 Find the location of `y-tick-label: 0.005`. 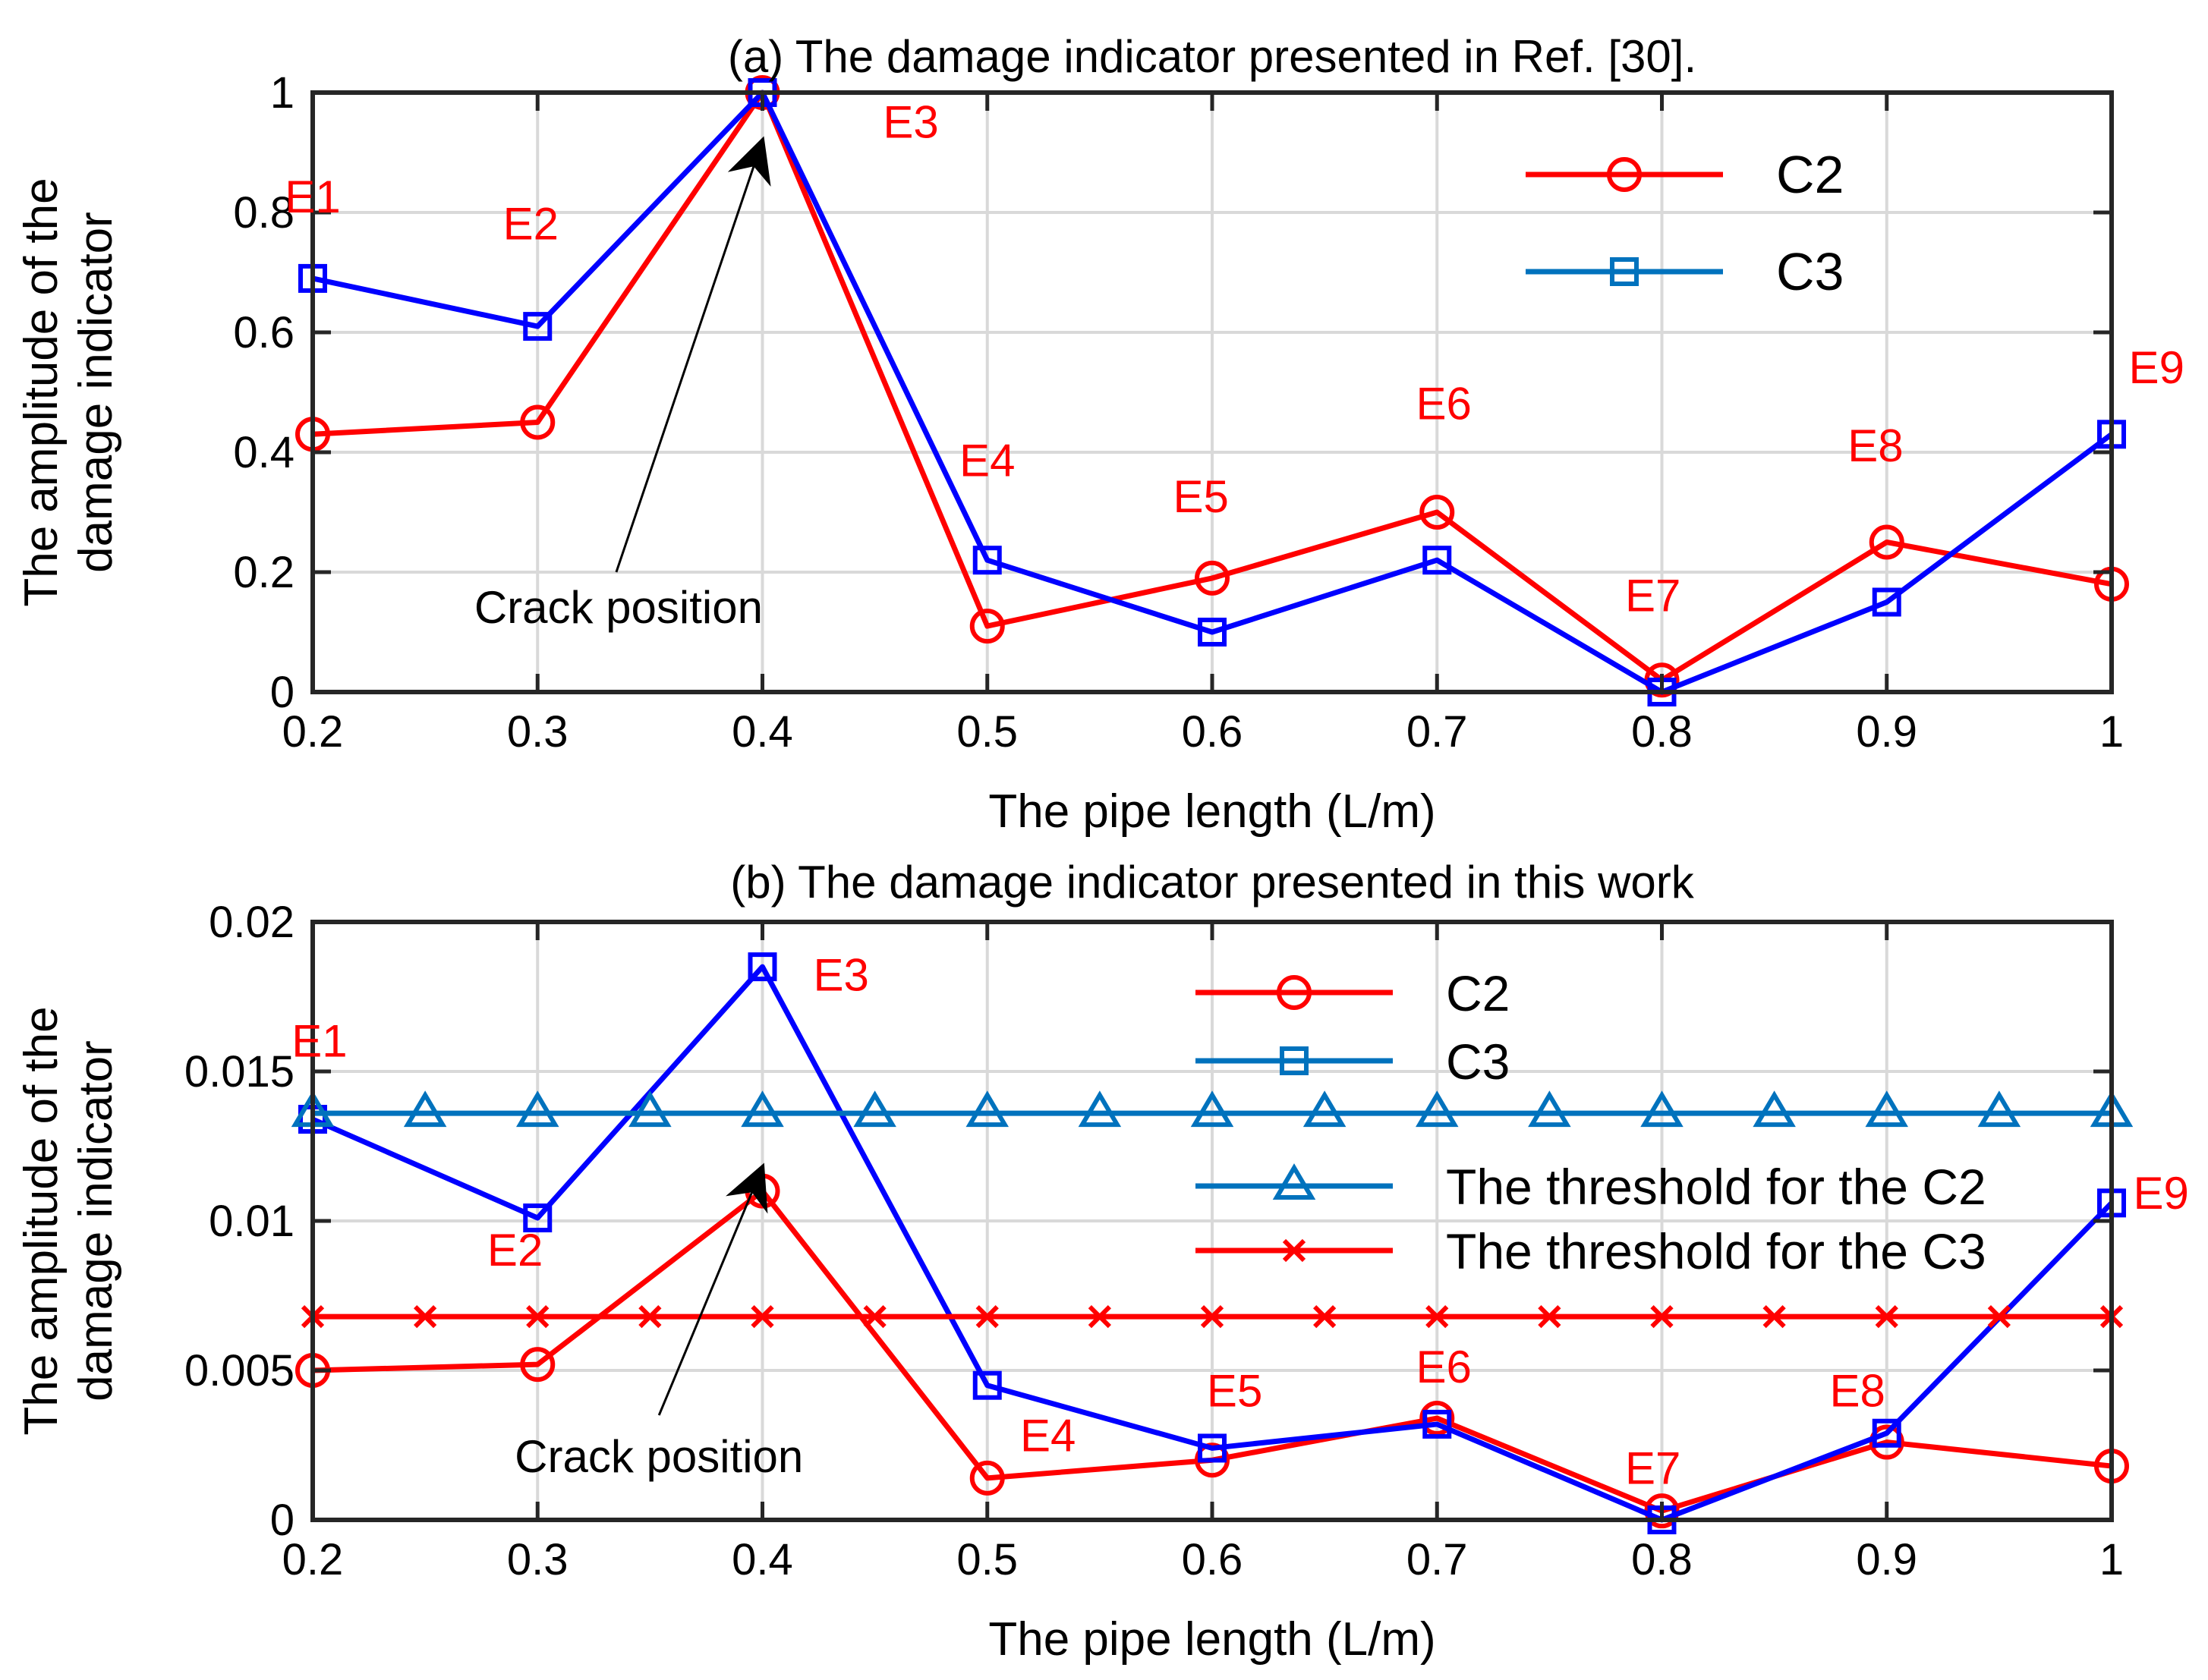

y-tick-label: 0.005 is located at coordinates (240, 1370).